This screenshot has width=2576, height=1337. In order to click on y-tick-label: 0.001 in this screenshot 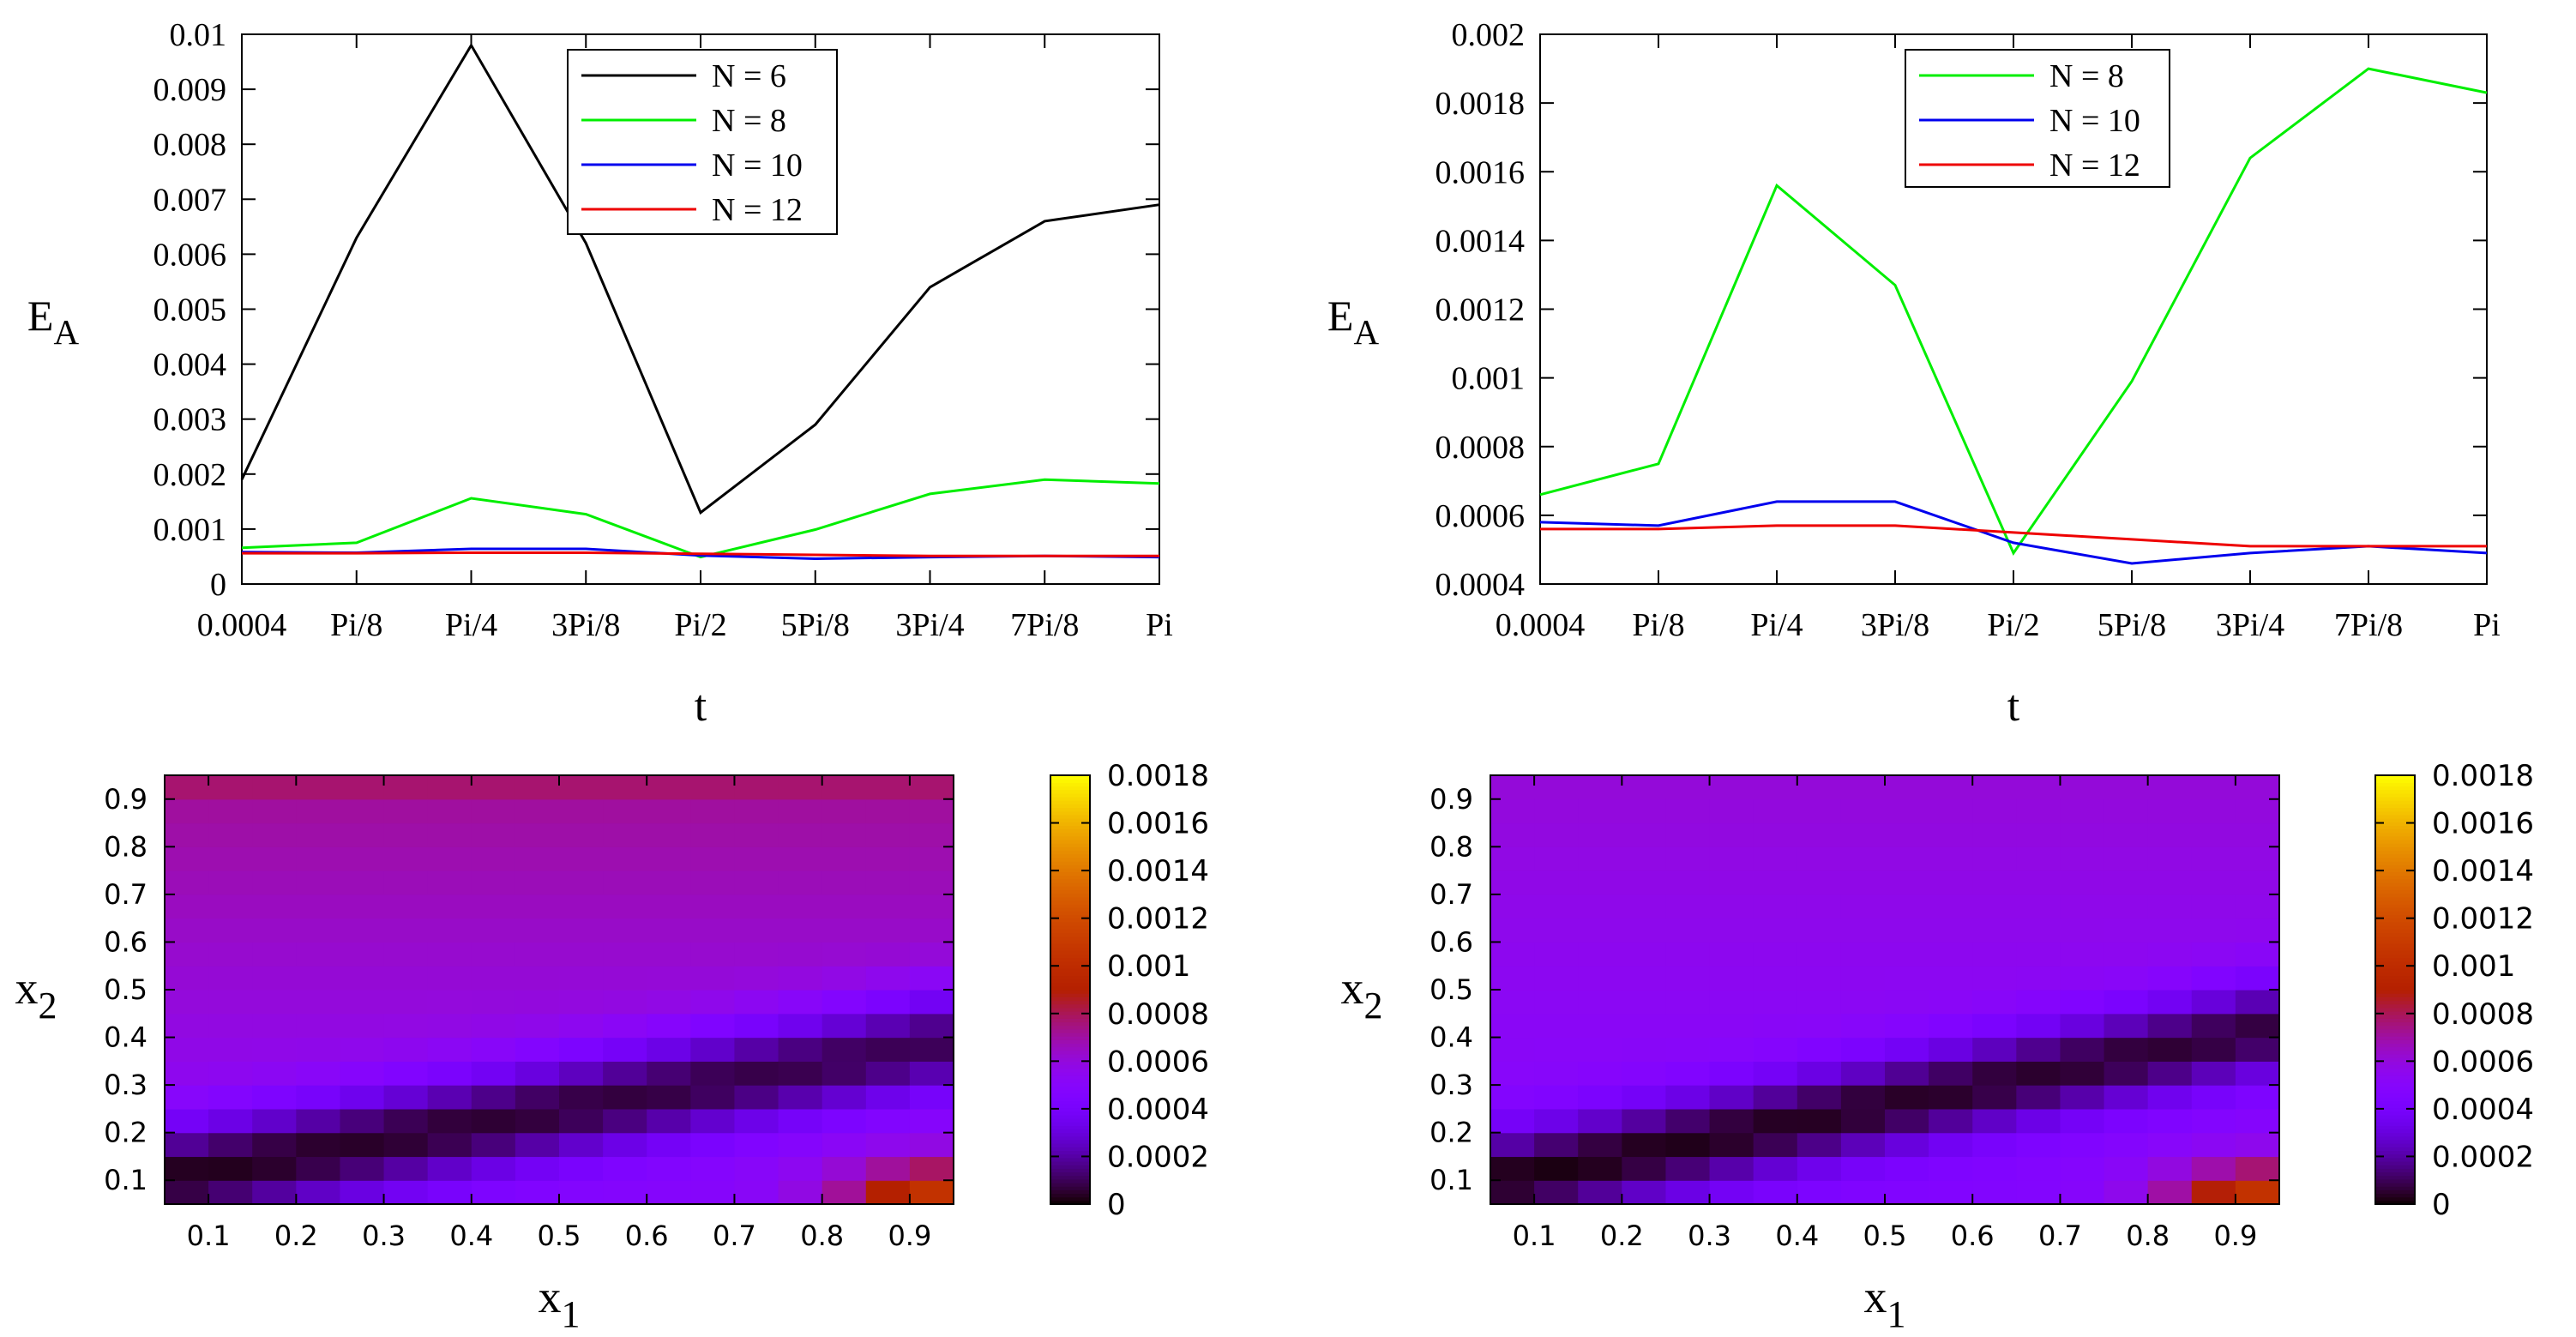, I will do `click(190, 530)`.